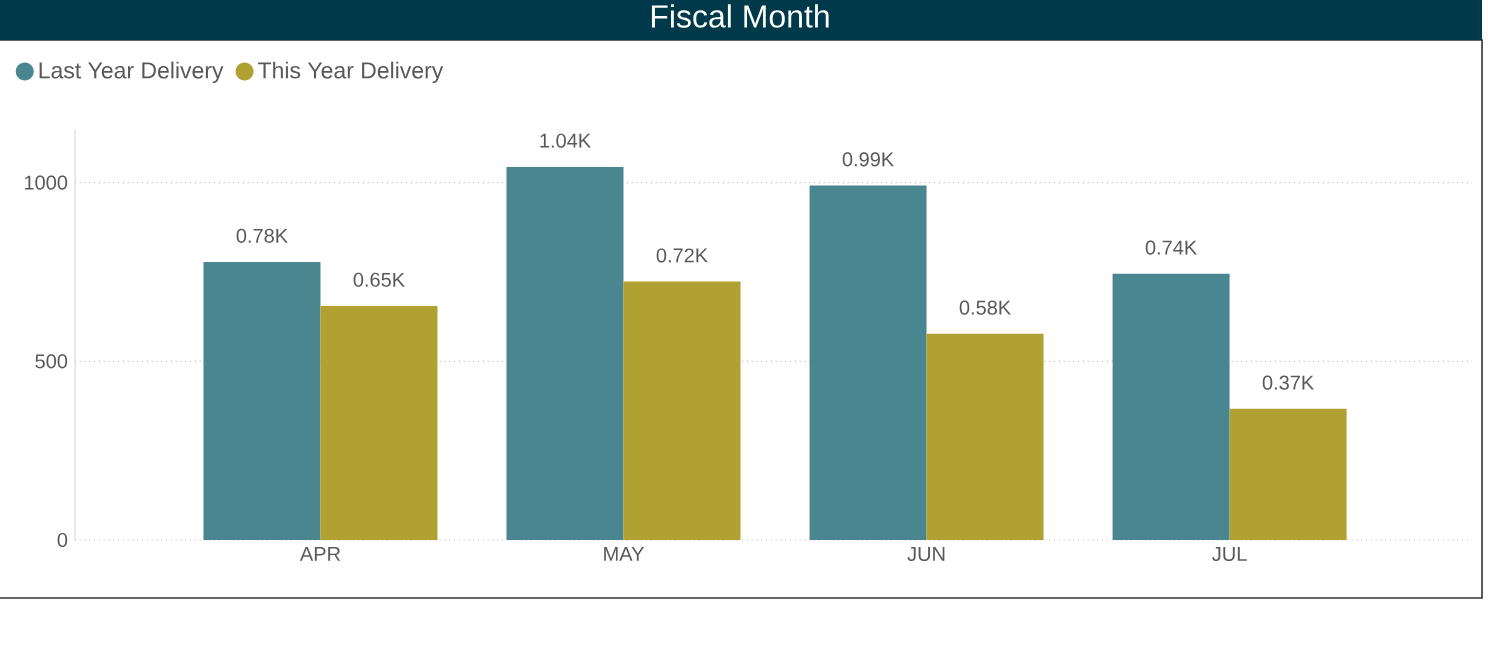  What do you see at coordinates (985, 307) in the screenshot?
I see `data-label: 0.58K` at bounding box center [985, 307].